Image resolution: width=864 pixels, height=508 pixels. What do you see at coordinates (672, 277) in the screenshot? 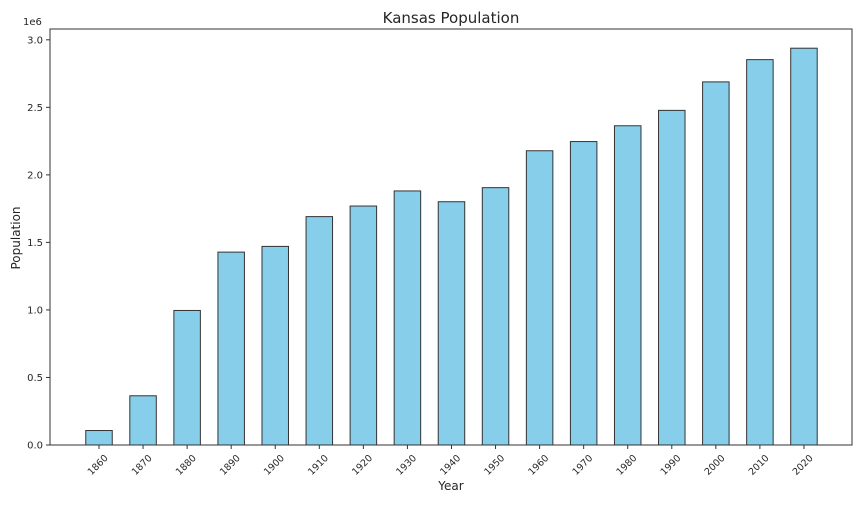
I see `bar-1990` at bounding box center [672, 277].